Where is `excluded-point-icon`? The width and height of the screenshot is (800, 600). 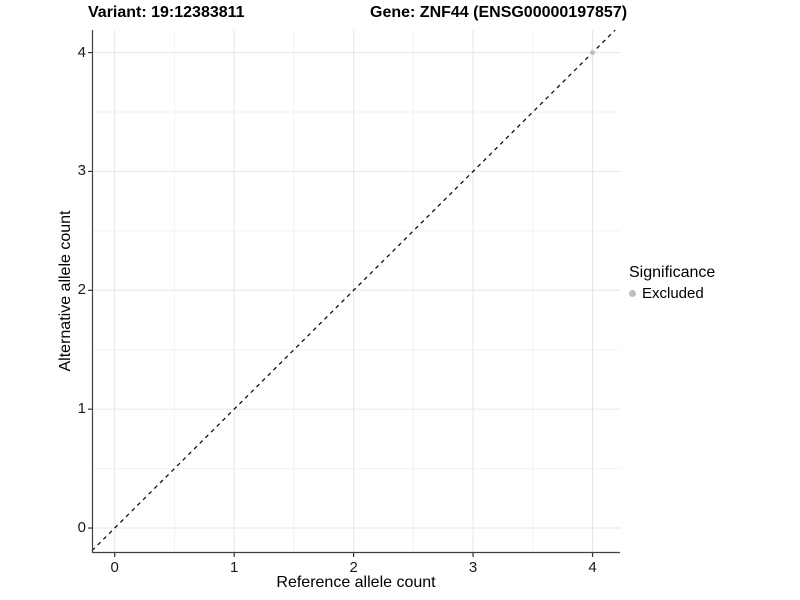
excluded-point-icon is located at coordinates (632, 293).